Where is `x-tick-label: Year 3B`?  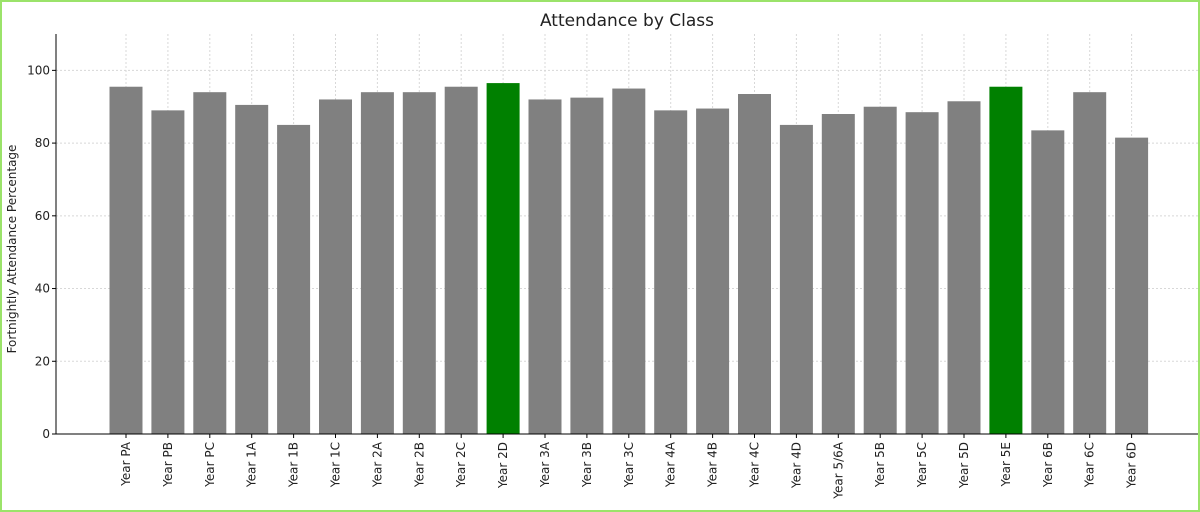 x-tick-label: Year 3B is located at coordinates (587, 465).